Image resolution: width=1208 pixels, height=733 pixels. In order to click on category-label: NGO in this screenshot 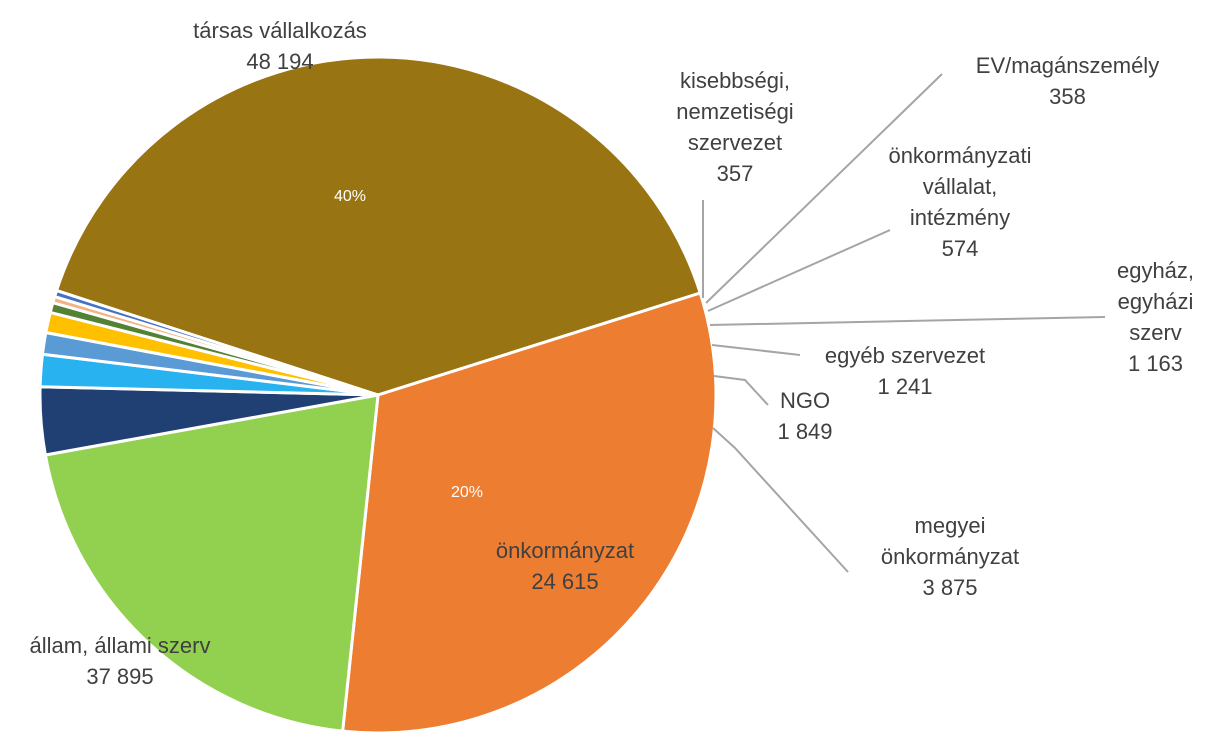, I will do `click(805, 400)`.